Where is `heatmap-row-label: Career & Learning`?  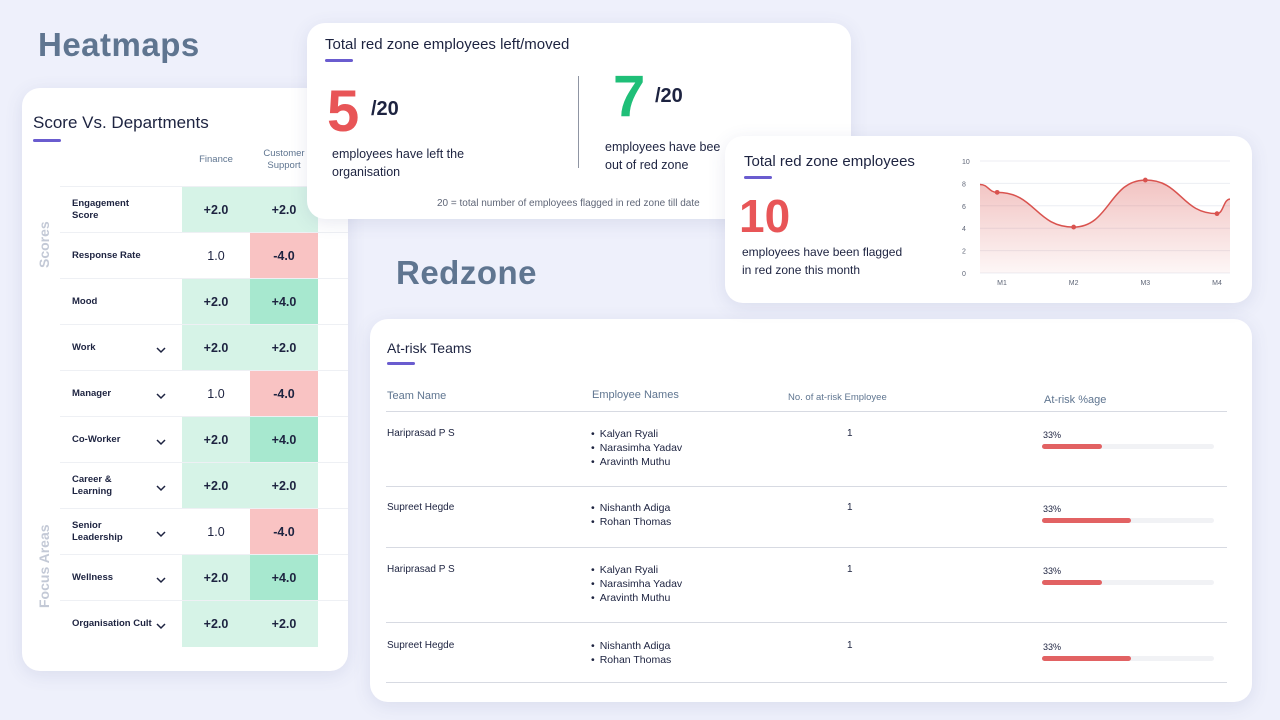
heatmap-row-label: Career & Learning is located at coordinates (92, 485).